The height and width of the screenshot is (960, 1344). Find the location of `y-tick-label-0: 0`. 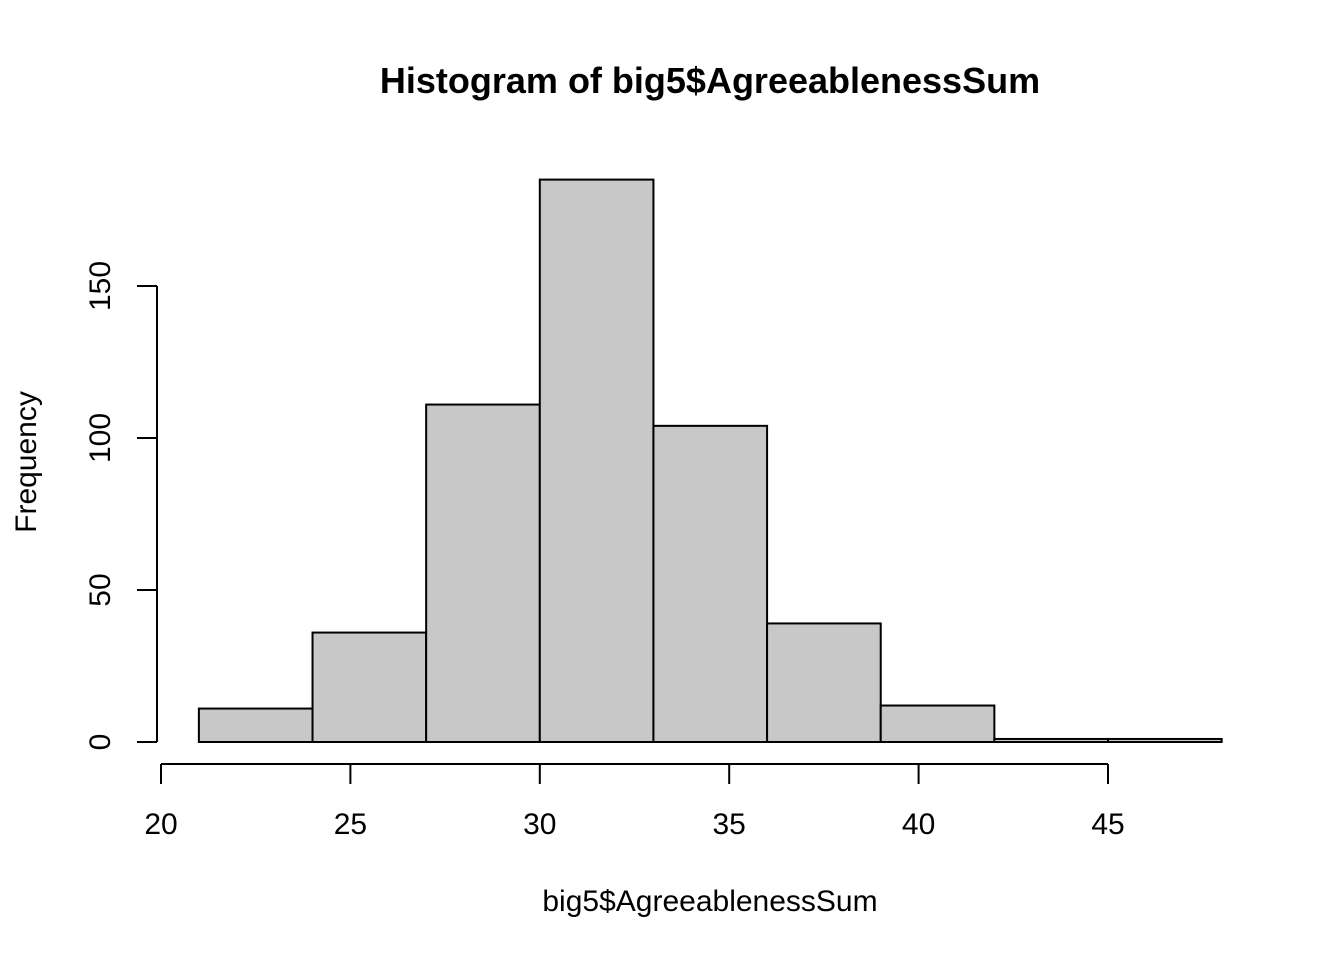

y-tick-label-0: 0 is located at coordinates (100, 742).